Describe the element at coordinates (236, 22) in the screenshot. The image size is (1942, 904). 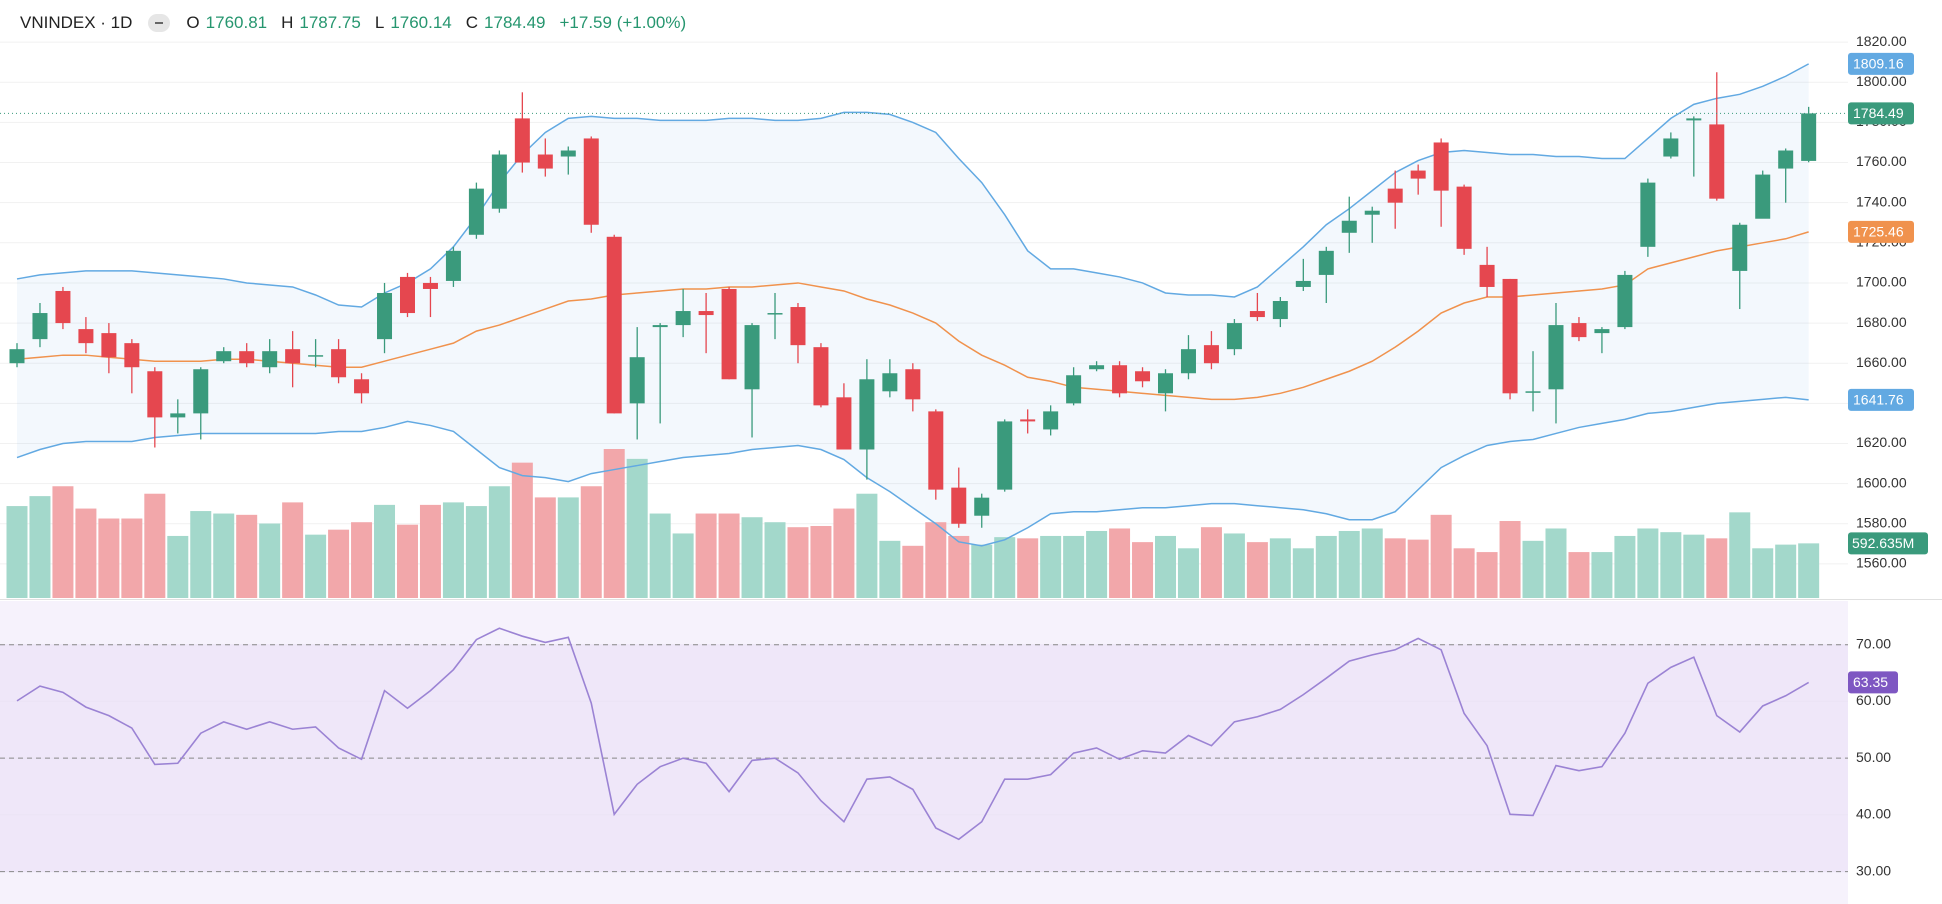
I see `open-value: 1760.81` at that location.